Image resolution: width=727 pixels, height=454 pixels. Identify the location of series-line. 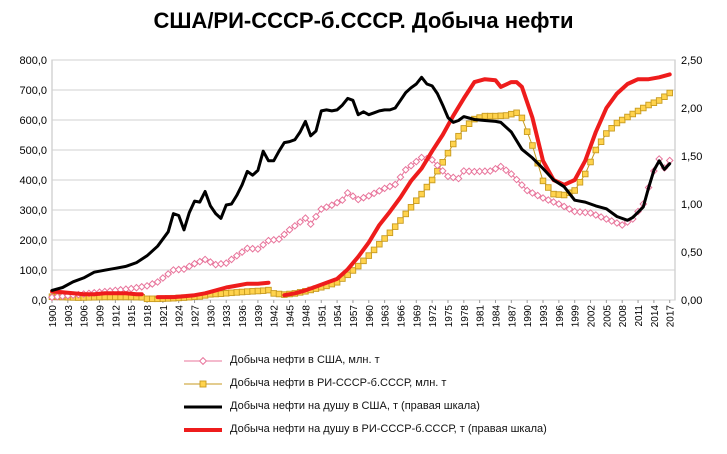
(213, 290).